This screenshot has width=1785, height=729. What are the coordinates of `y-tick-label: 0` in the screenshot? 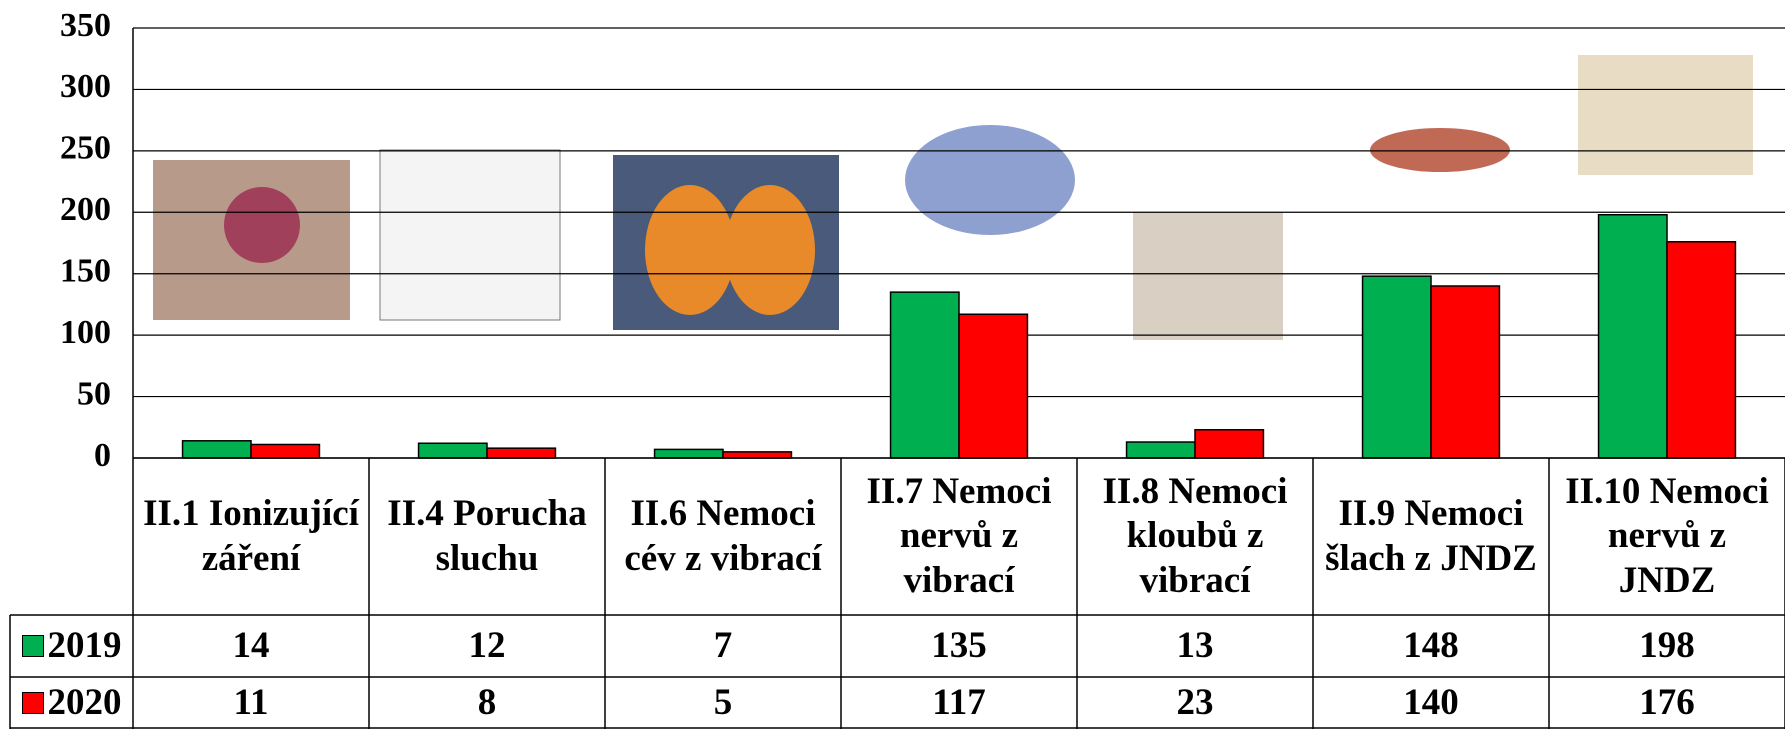 It's located at (102, 455).